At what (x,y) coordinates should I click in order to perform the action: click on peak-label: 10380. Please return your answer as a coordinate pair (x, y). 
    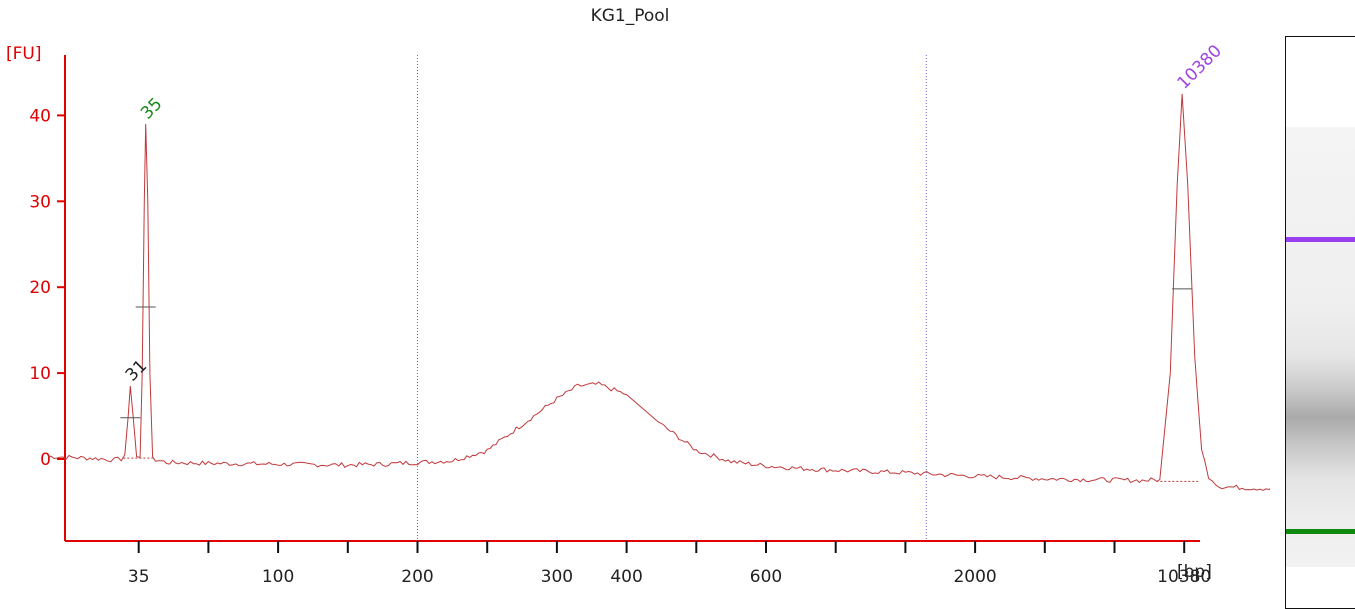
    Looking at the image, I should click on (1200, 67).